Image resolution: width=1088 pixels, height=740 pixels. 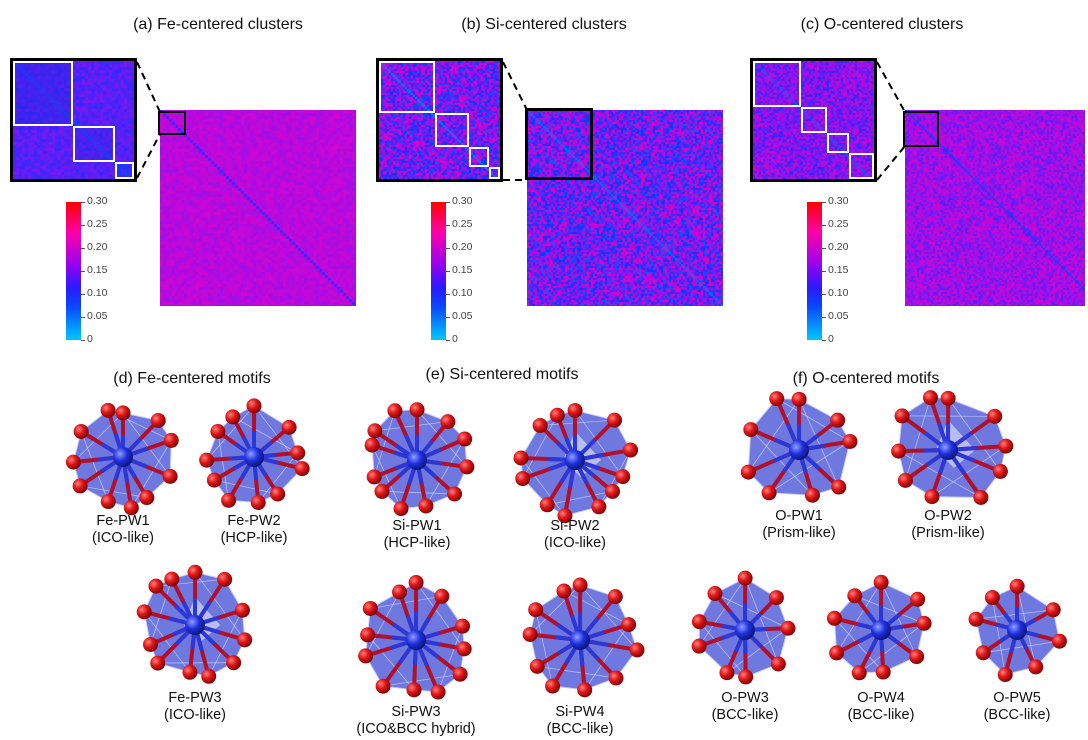 I want to click on motif-label: O-PW3 (BCC-like), so click(x=745, y=706).